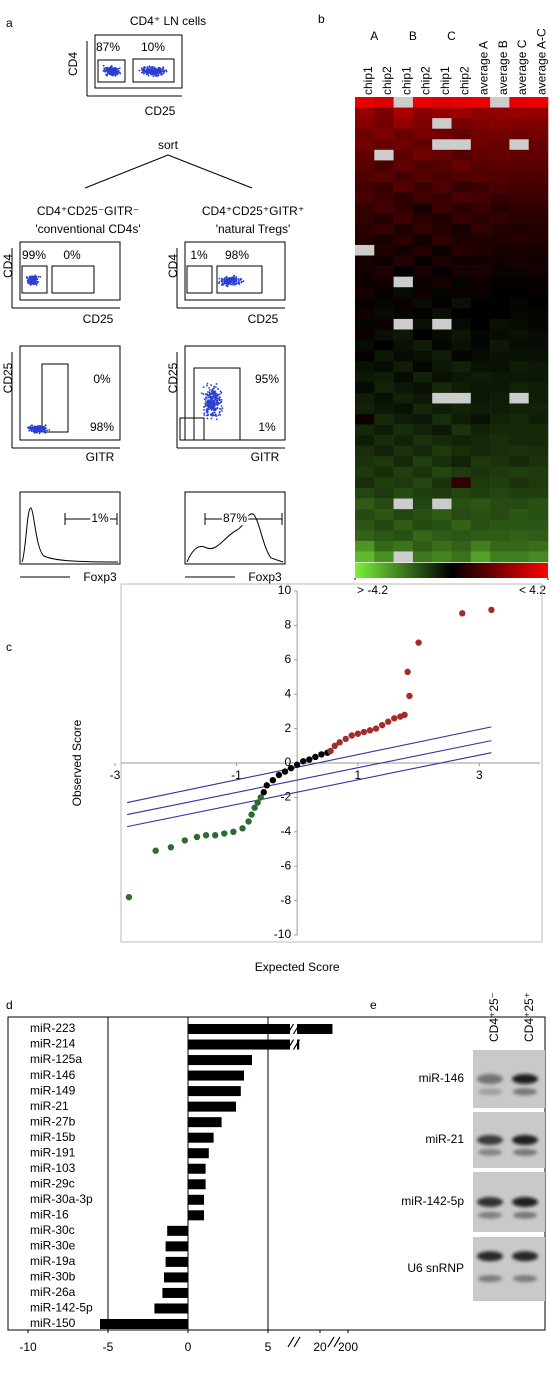  What do you see at coordinates (268, 1347) in the screenshot?
I see `x-tick-label: 5` at bounding box center [268, 1347].